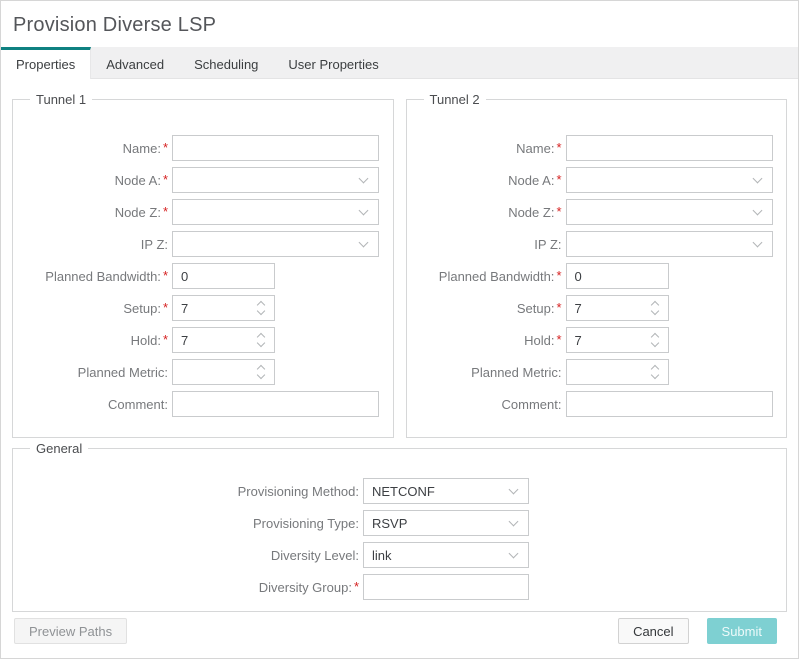 This screenshot has height=659, width=799. What do you see at coordinates (654, 375) in the screenshot?
I see `tunnel-2-planned-metric-spinner-down-icon` at bounding box center [654, 375].